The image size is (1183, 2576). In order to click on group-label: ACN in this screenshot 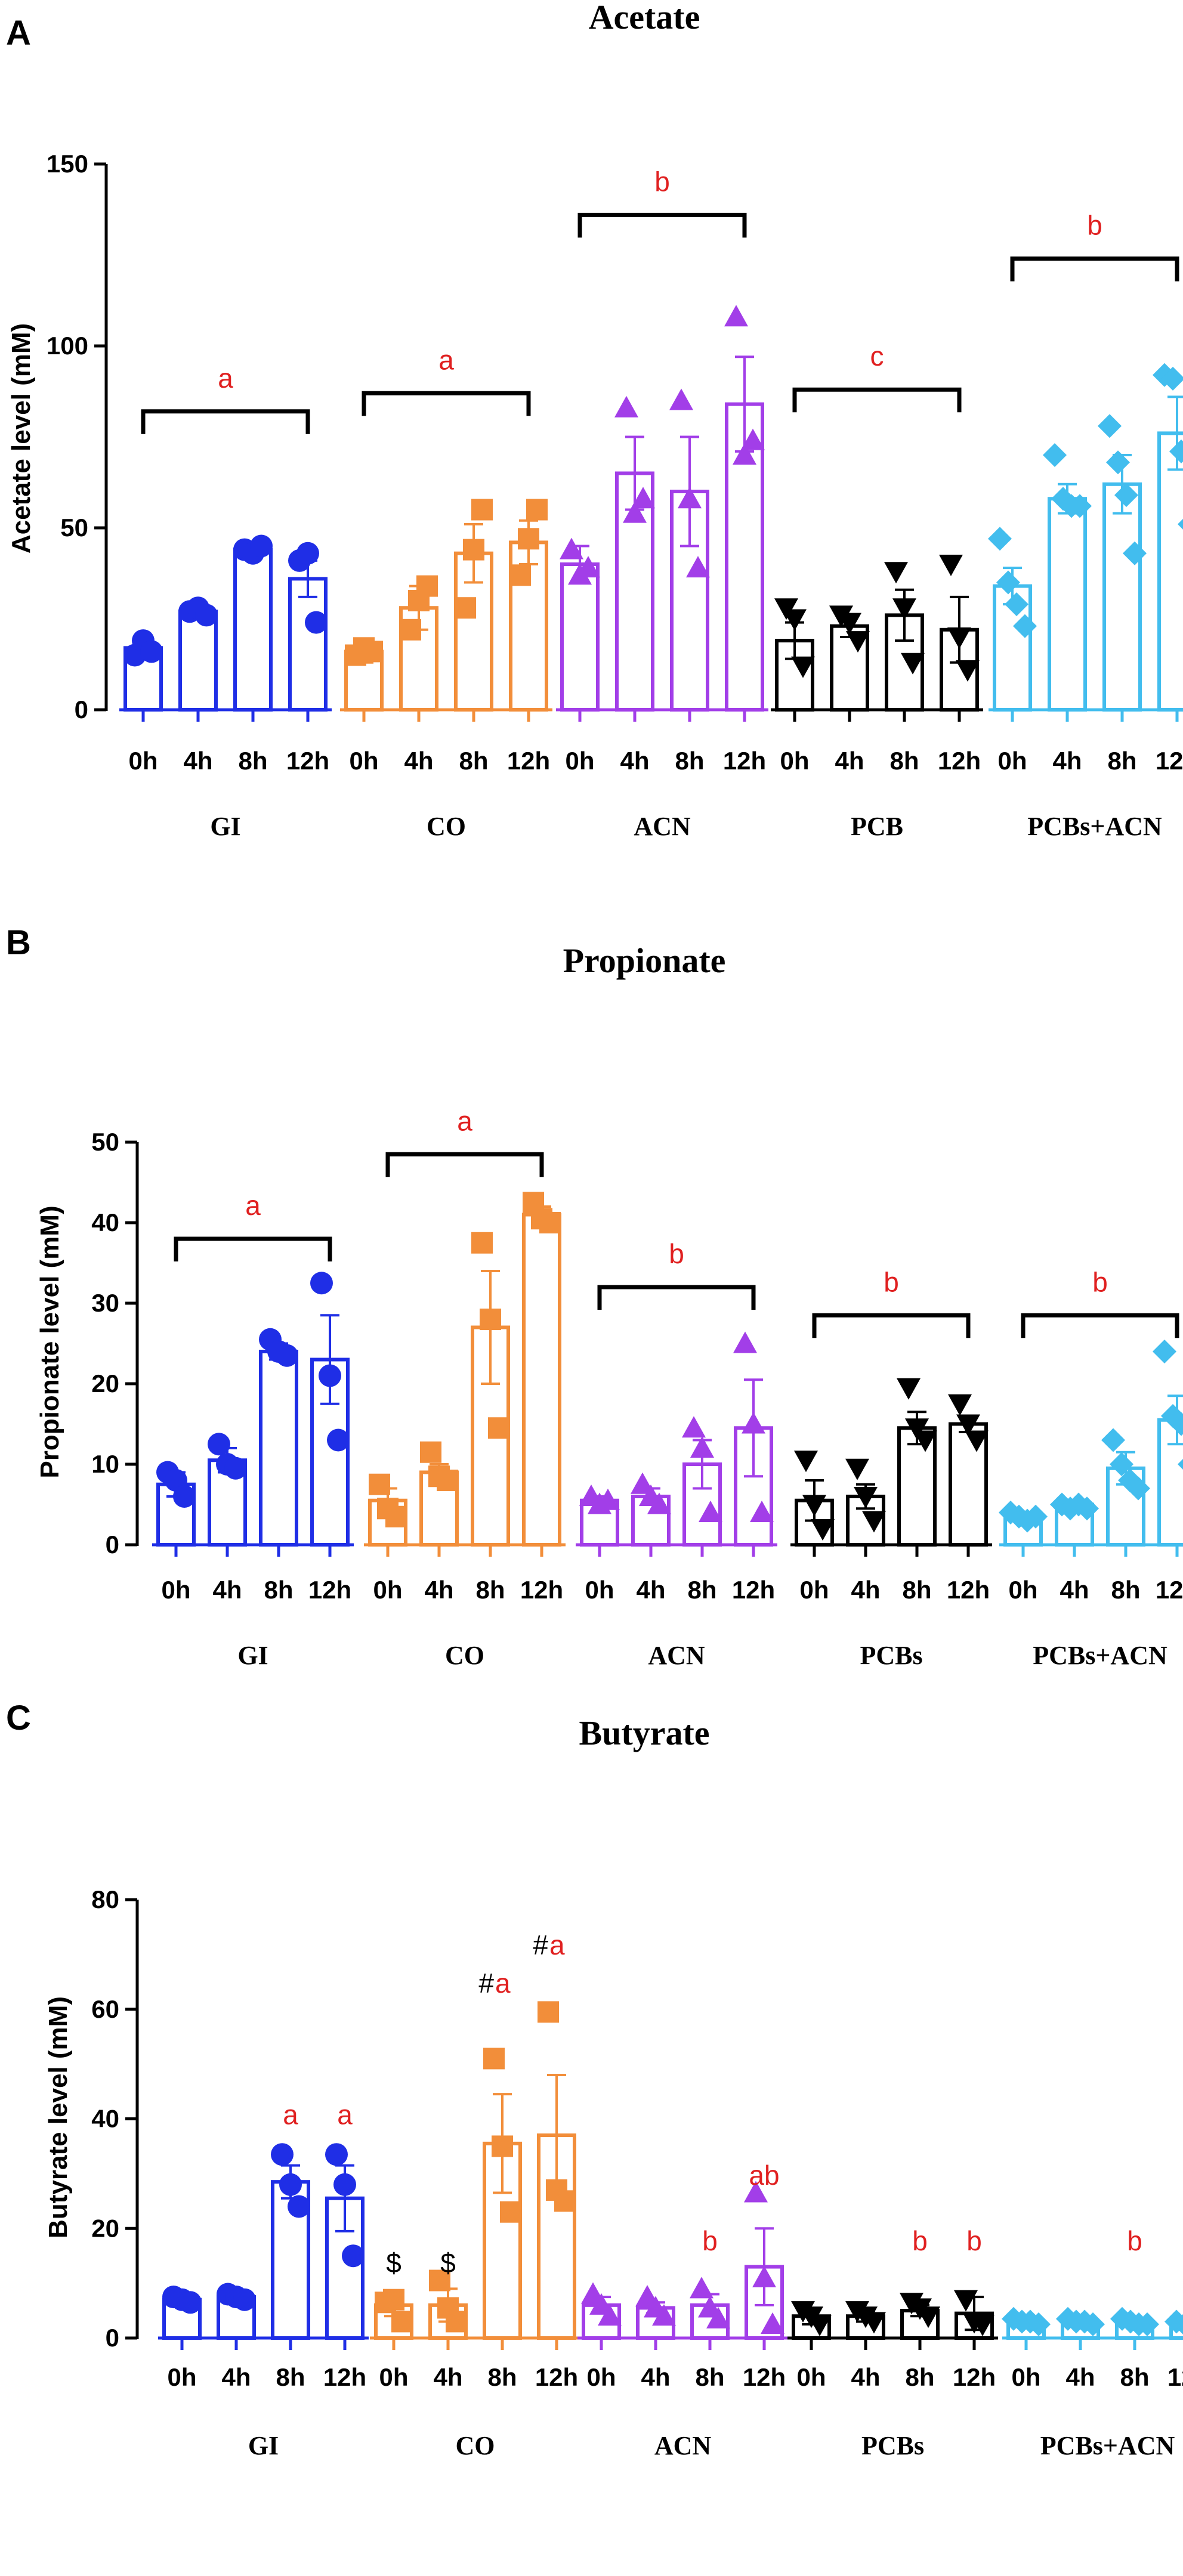, I will do `click(663, 826)`.